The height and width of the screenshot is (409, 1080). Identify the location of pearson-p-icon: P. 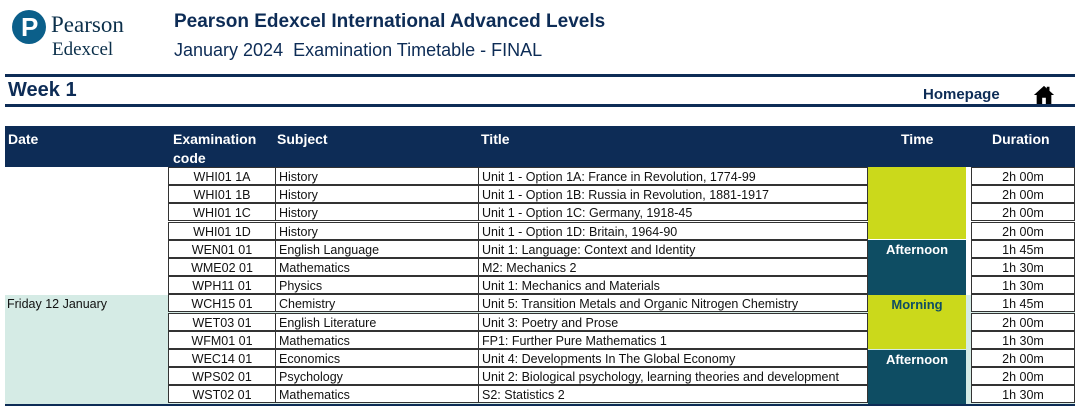
(29, 27).